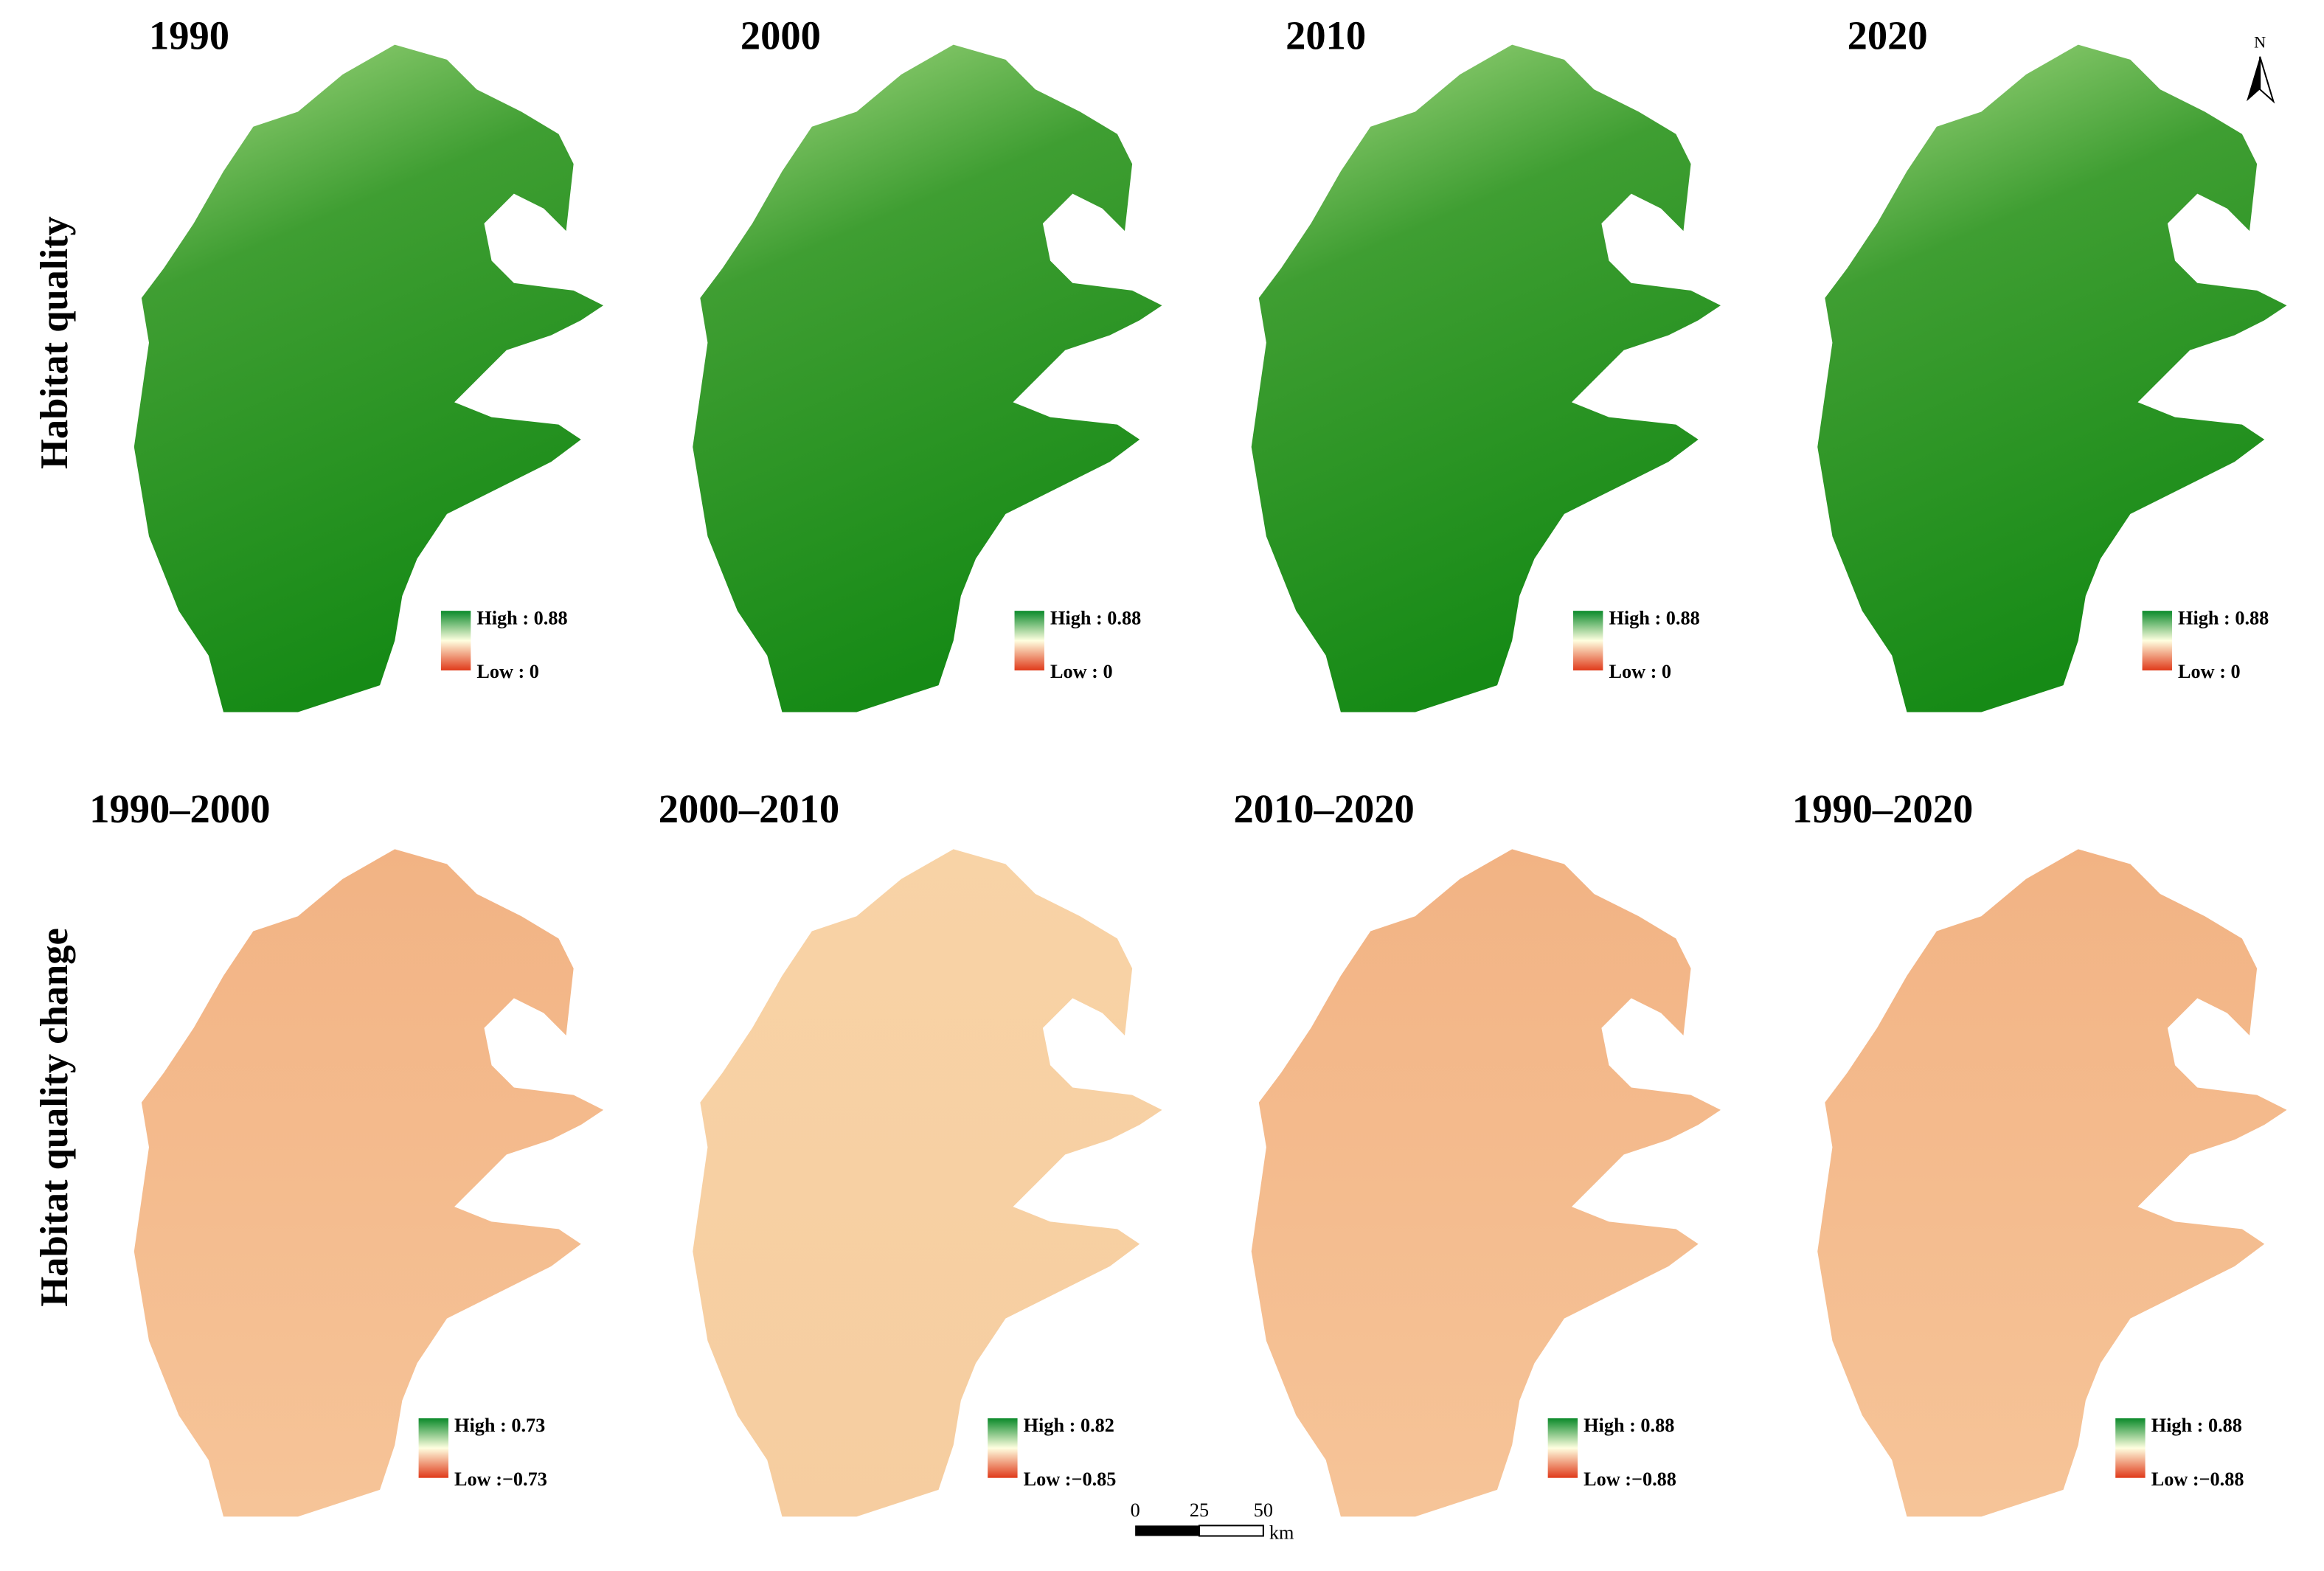 This screenshot has height=1571, width=2324. What do you see at coordinates (368, 363) in the screenshot?
I see `map-panel: 1990 High : 0.88 Low : 0` at bounding box center [368, 363].